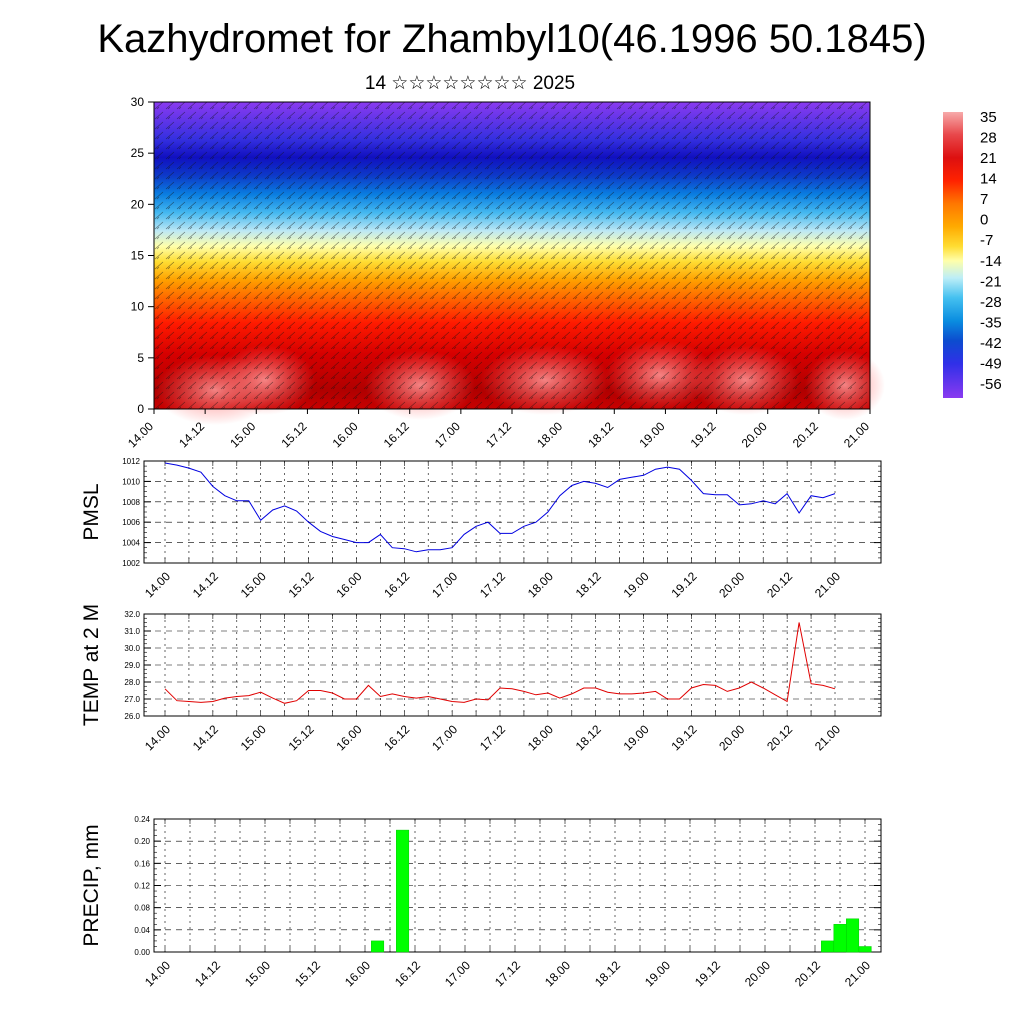  Describe the element at coordinates (500, 663) in the screenshot. I see `temp-series-line` at that location.